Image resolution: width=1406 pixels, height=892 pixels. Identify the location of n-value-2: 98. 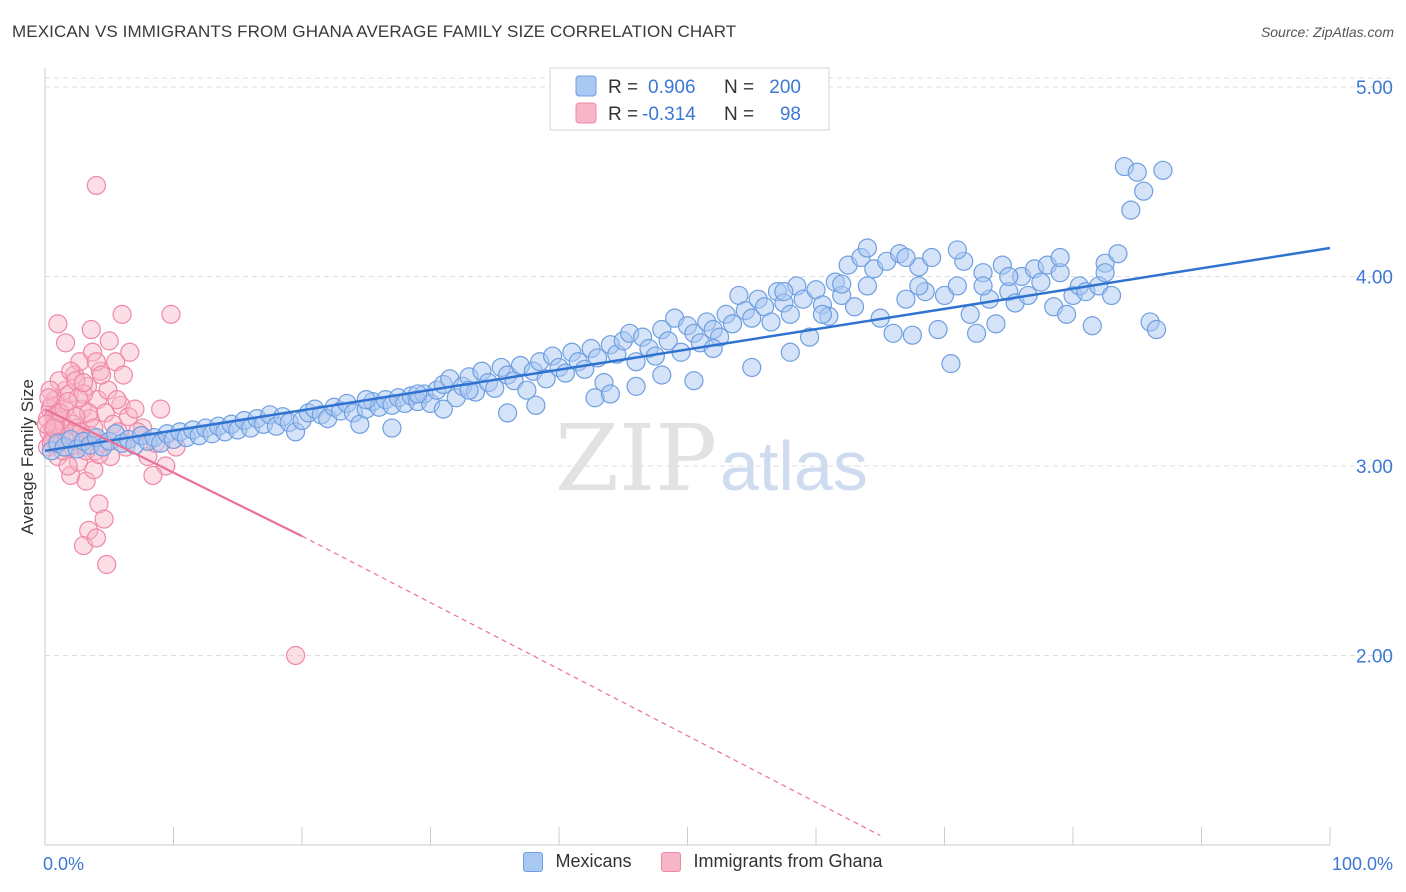
(790, 114).